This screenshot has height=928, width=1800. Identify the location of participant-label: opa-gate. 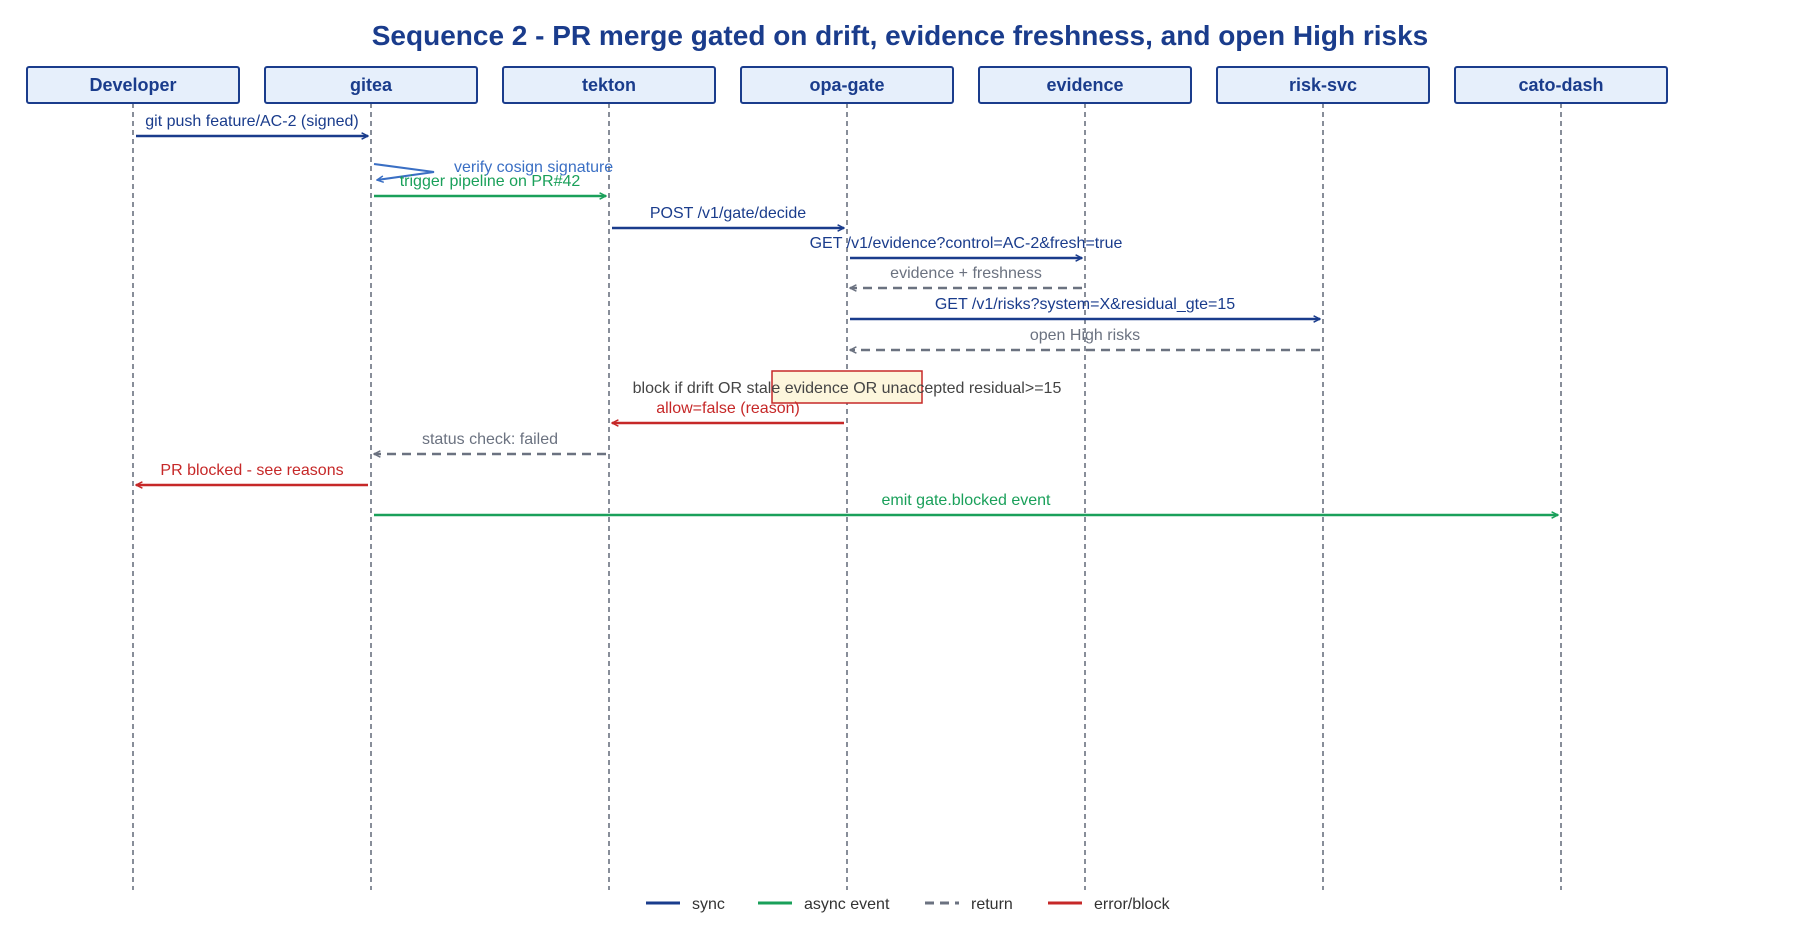
(846, 85).